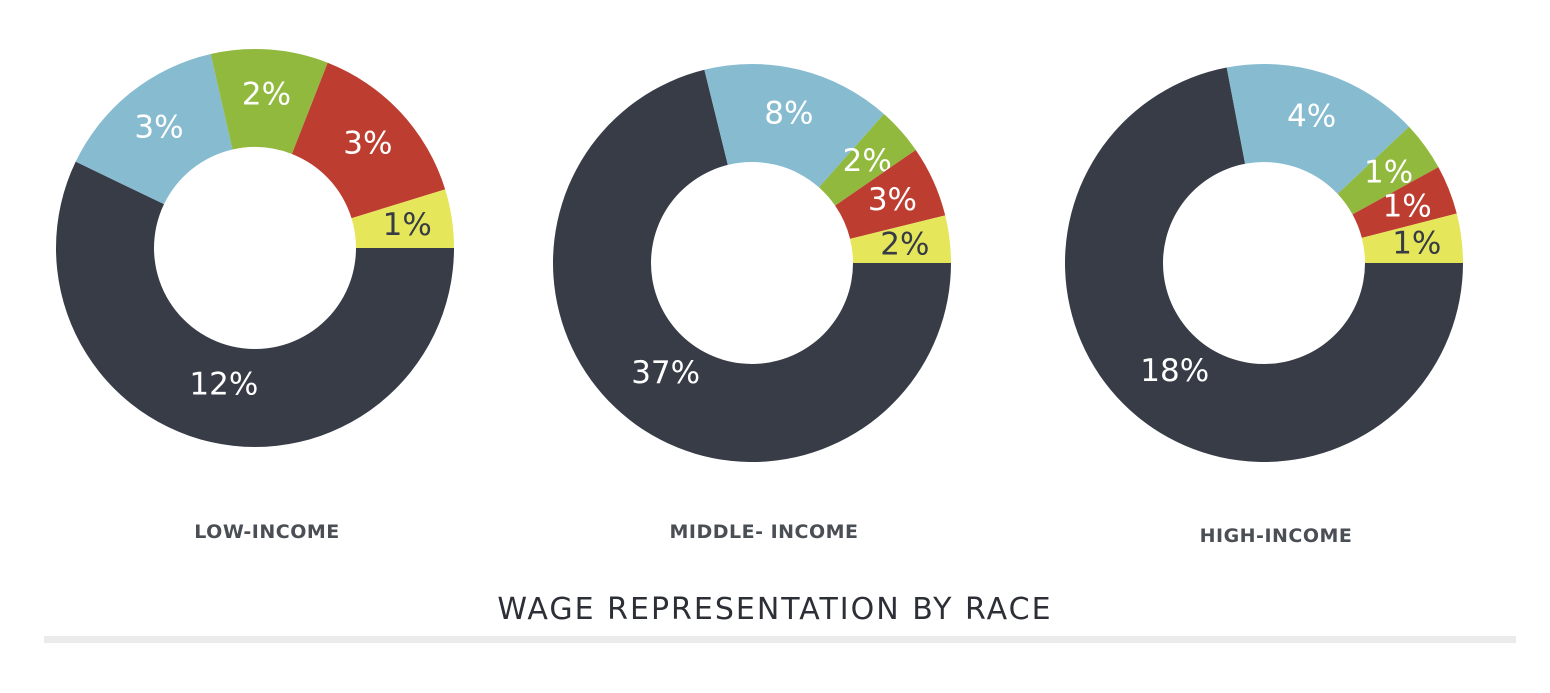 This screenshot has width=1550, height=693. Describe the element at coordinates (1311, 117) in the screenshot. I see `slice-label: 4%` at that location.